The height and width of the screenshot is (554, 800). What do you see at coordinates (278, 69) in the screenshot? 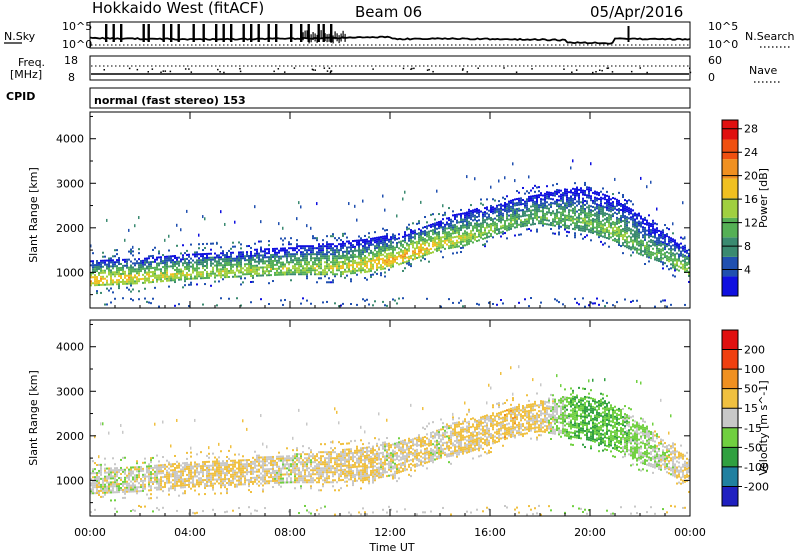
I see `nave-dot` at bounding box center [278, 69].